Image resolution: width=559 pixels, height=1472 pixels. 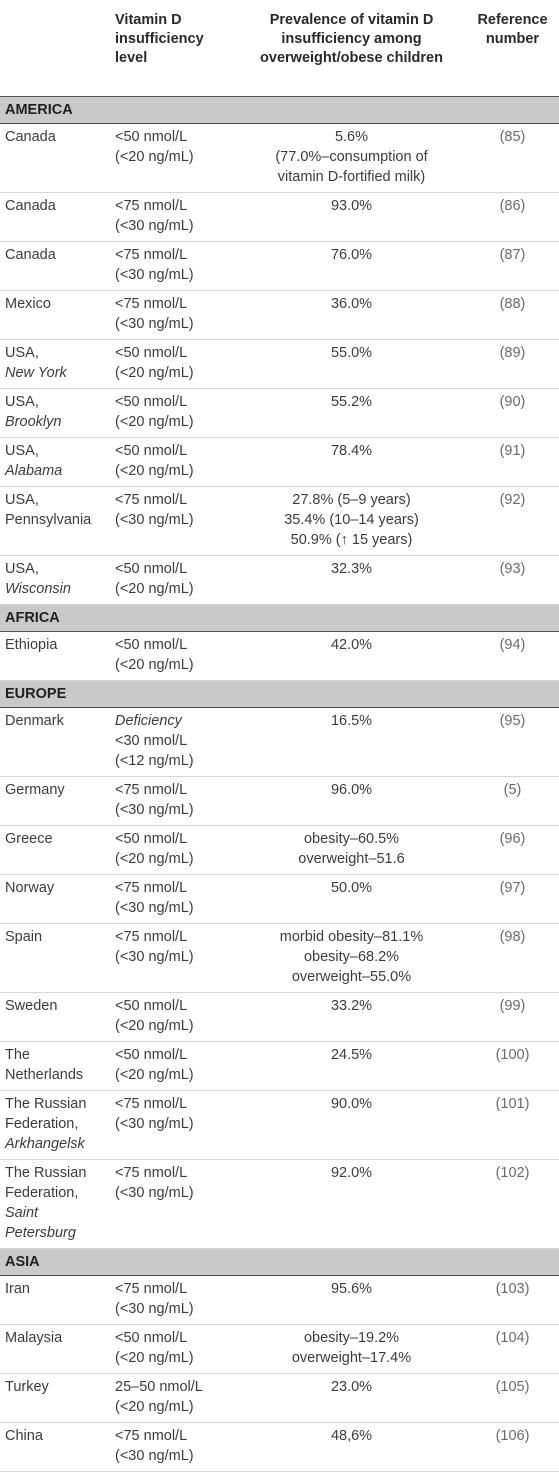 I want to click on cell-line: Ethiopia, so click(x=31, y=645).